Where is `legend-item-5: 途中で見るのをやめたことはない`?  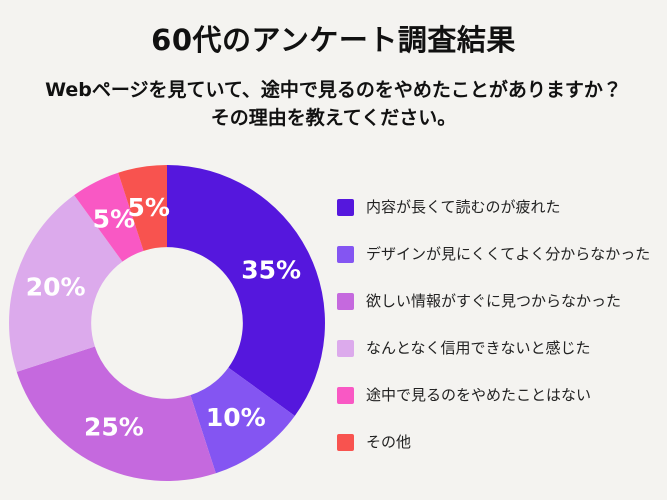 legend-item-5: 途中で見るのをやめたことはない is located at coordinates (493, 395).